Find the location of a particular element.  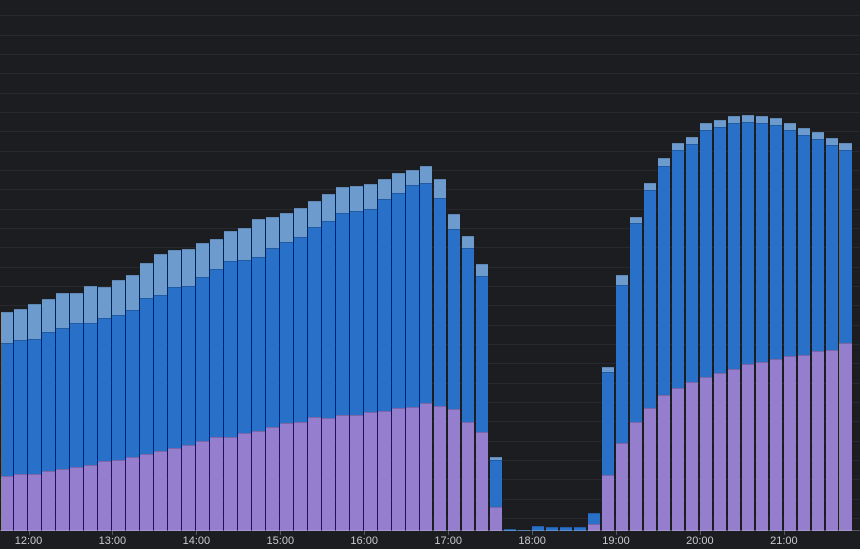

x-axis-tick is located at coordinates (29, 533).